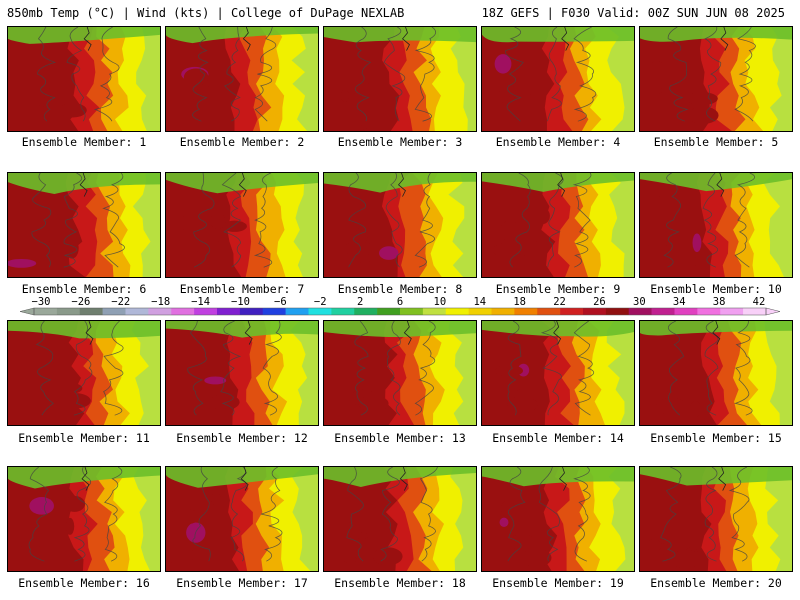  What do you see at coordinates (81, 302) in the screenshot?
I see `colorbar-tick-label: −26` at bounding box center [81, 302].